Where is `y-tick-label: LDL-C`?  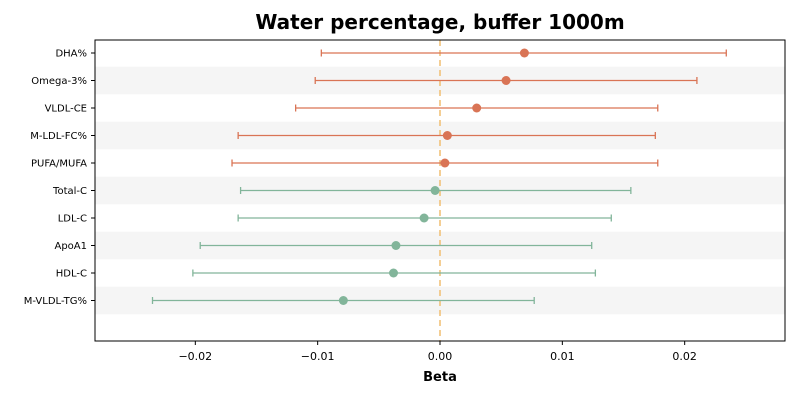
y-tick-label: LDL-C is located at coordinates (72, 219).